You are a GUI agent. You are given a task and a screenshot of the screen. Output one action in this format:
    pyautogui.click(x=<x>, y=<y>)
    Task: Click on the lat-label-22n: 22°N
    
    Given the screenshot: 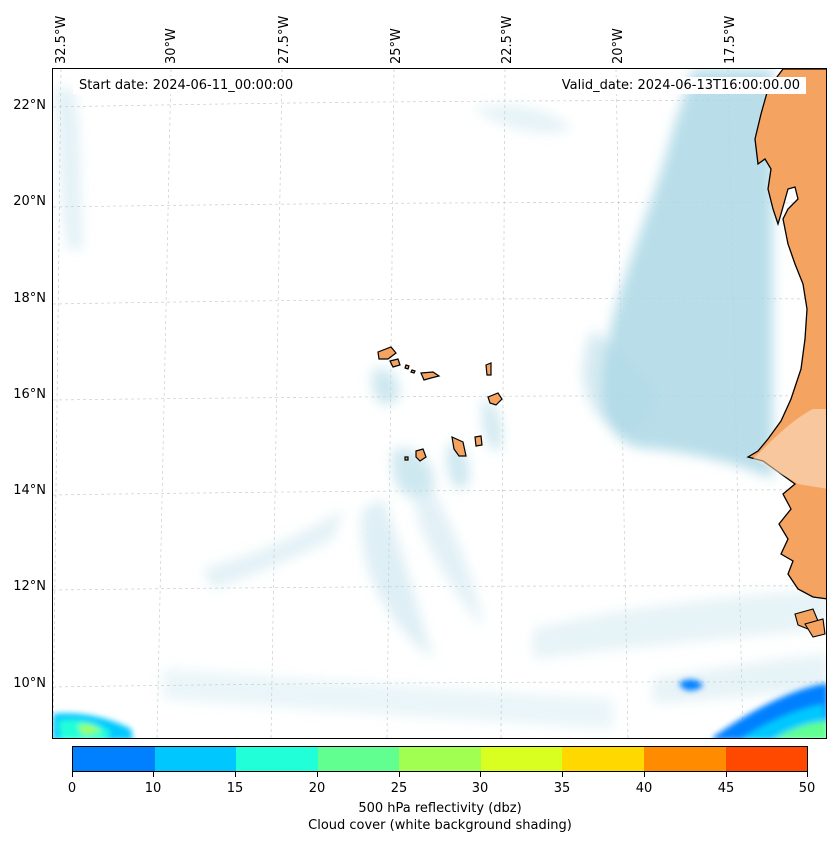 What is the action you would take?
    pyautogui.click(x=29, y=105)
    